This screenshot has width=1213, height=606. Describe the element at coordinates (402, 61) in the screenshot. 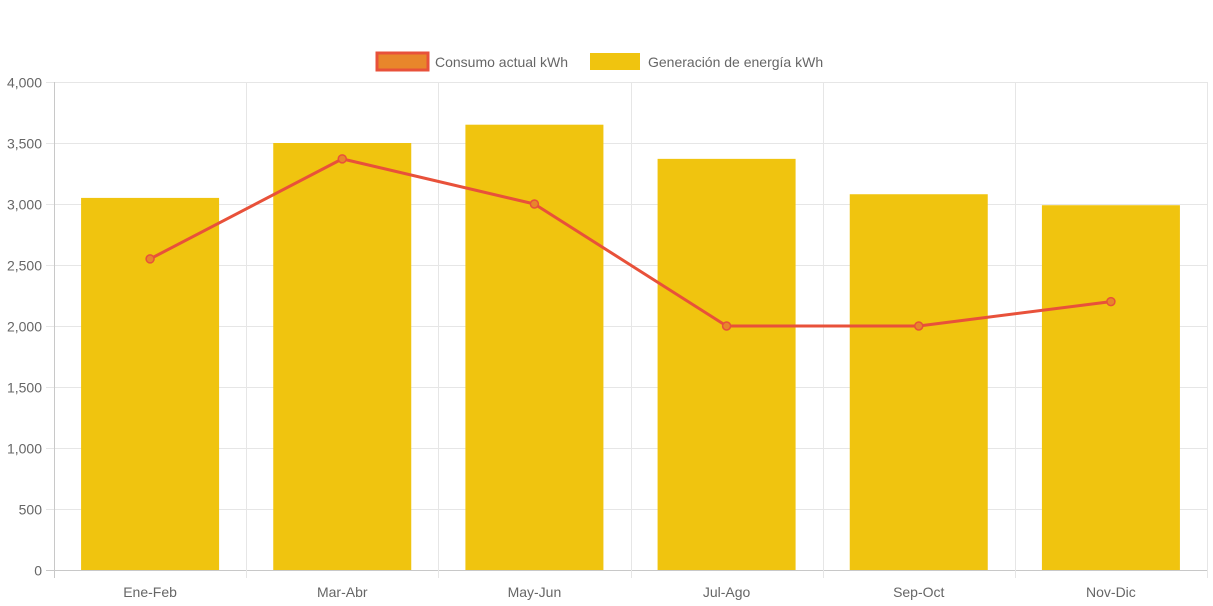

I see `legend-swatch-consumo` at that location.